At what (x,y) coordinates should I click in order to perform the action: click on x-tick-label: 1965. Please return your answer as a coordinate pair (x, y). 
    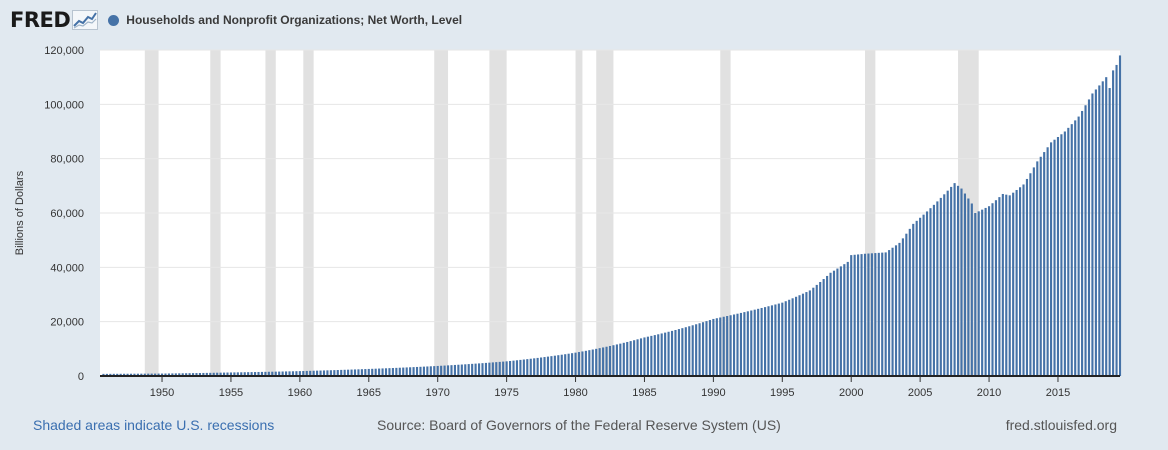
    Looking at the image, I should click on (369, 393).